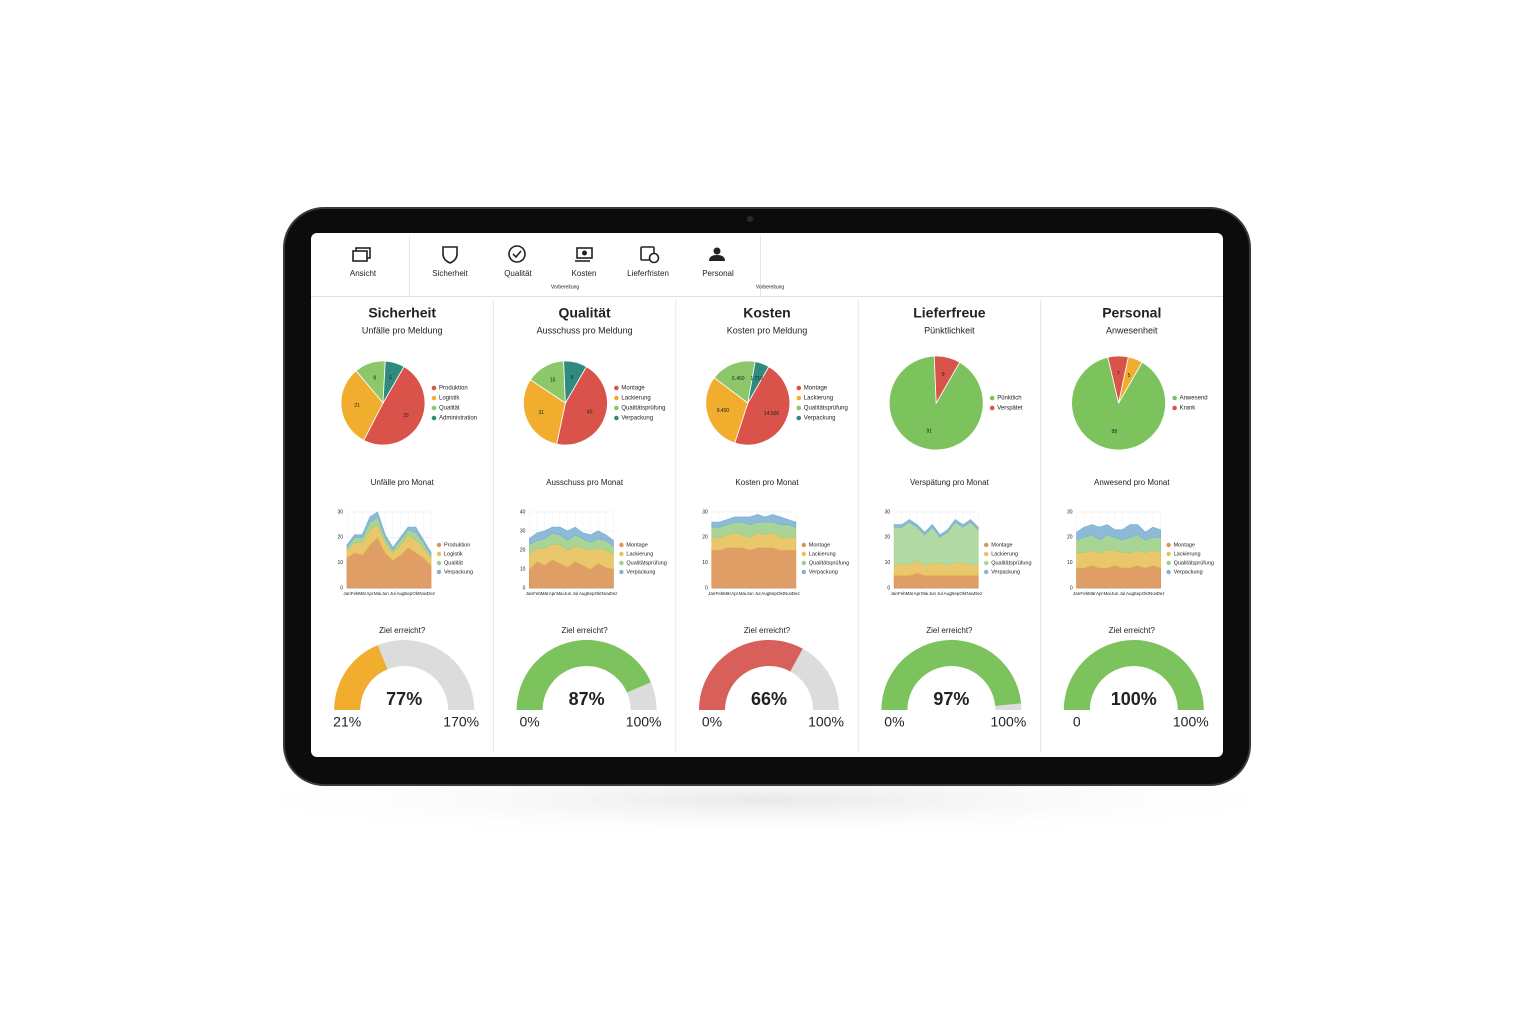 The image size is (1536, 1024). I want to click on x-tick-label: Okt, so click(599, 593).